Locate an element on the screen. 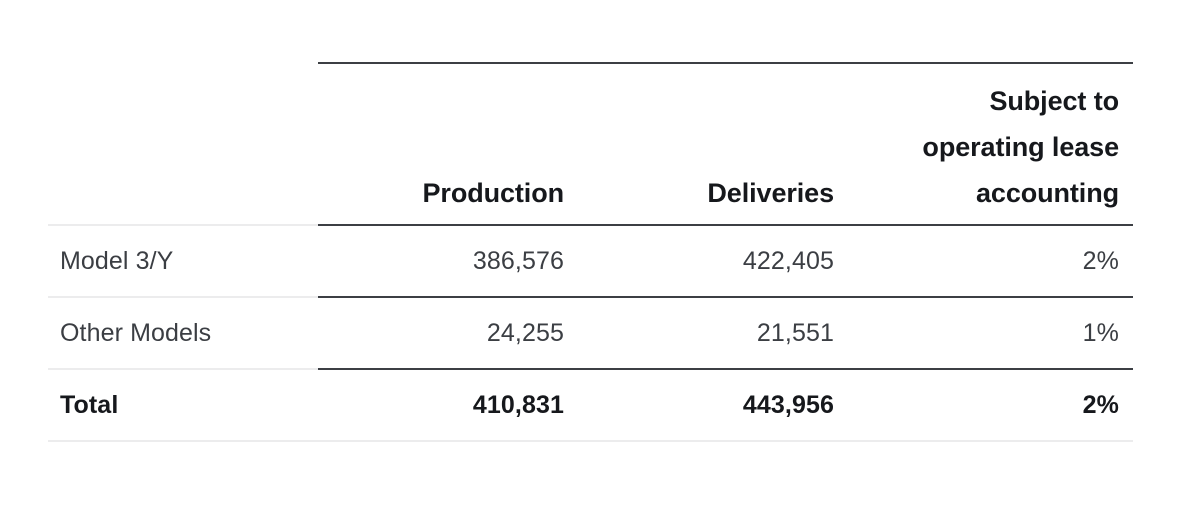  header-cell-deliveries: Deliveries is located at coordinates (713, 144).